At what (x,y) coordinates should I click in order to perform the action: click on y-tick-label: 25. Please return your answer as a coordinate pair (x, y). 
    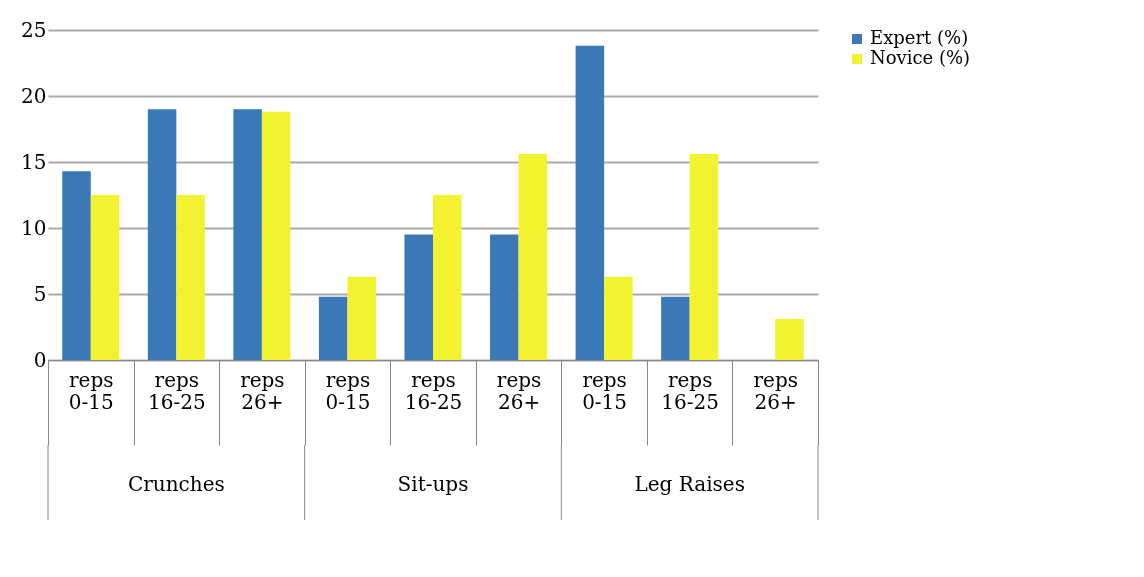
    Looking at the image, I should click on (34, 29).